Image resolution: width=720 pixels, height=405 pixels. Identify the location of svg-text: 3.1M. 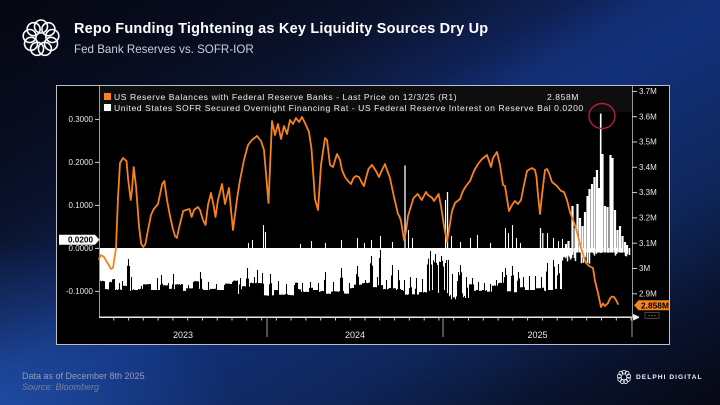
(648, 243).